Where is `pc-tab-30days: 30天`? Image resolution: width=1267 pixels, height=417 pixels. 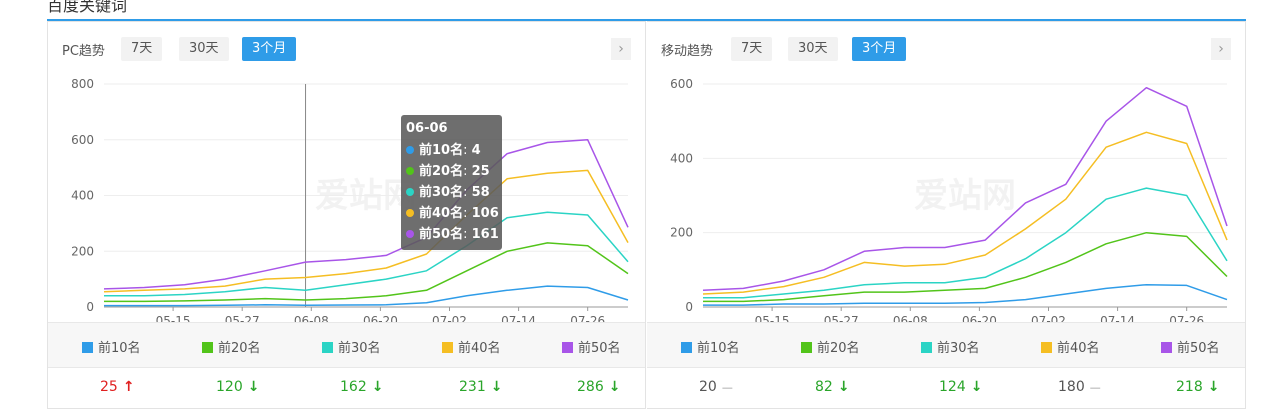
pc-tab-30days: 30天 is located at coordinates (204, 49).